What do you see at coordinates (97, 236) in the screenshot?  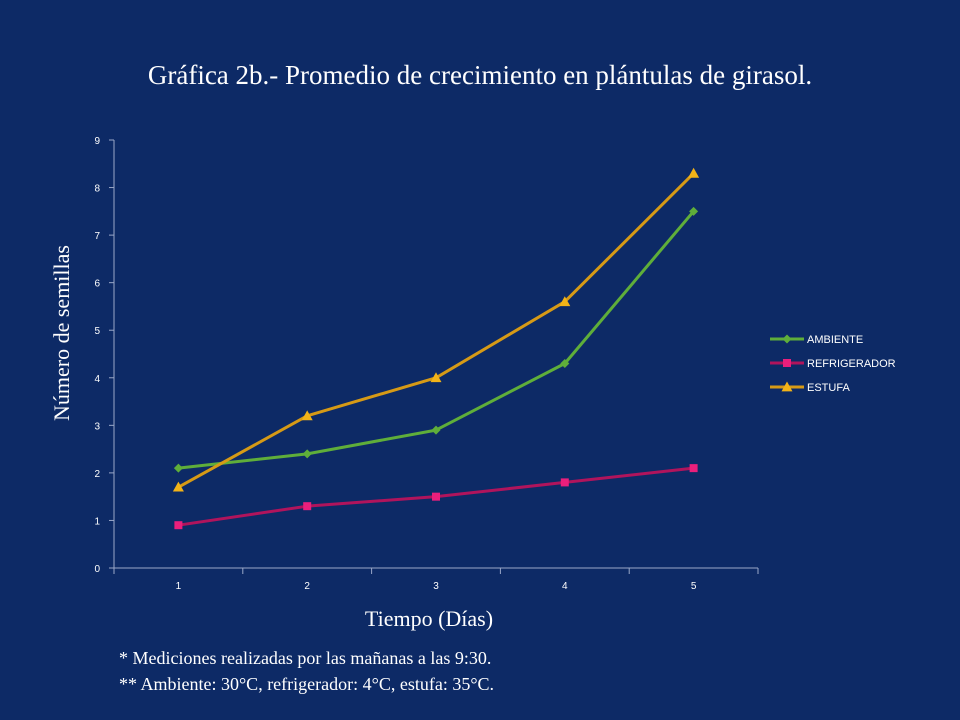 I see `y-tick-label: 7` at bounding box center [97, 236].